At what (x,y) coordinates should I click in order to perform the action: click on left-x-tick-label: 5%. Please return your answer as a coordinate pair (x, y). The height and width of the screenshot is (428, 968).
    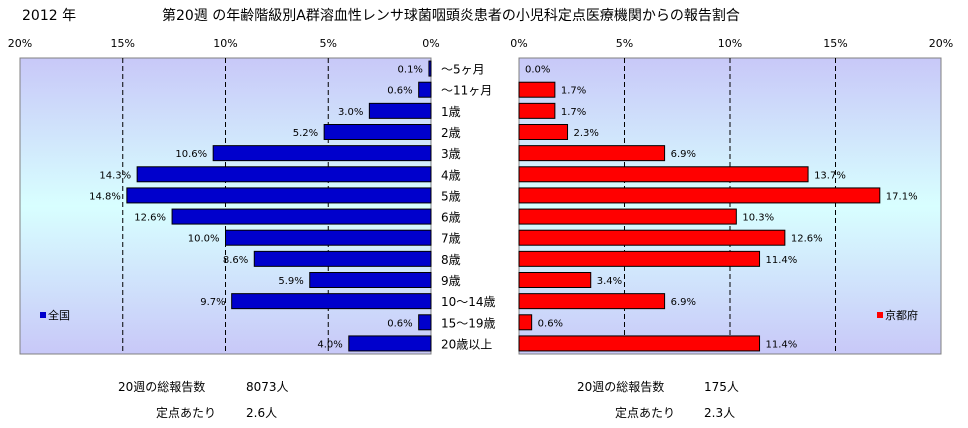
    Looking at the image, I should click on (328, 43).